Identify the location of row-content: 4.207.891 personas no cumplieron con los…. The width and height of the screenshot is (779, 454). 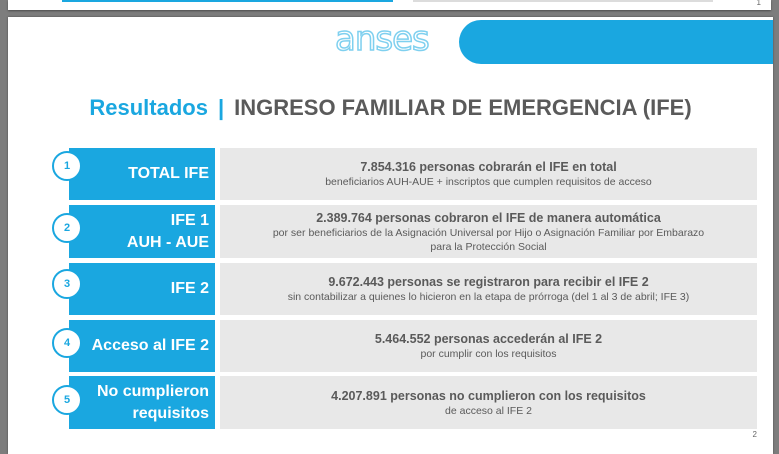
(488, 402).